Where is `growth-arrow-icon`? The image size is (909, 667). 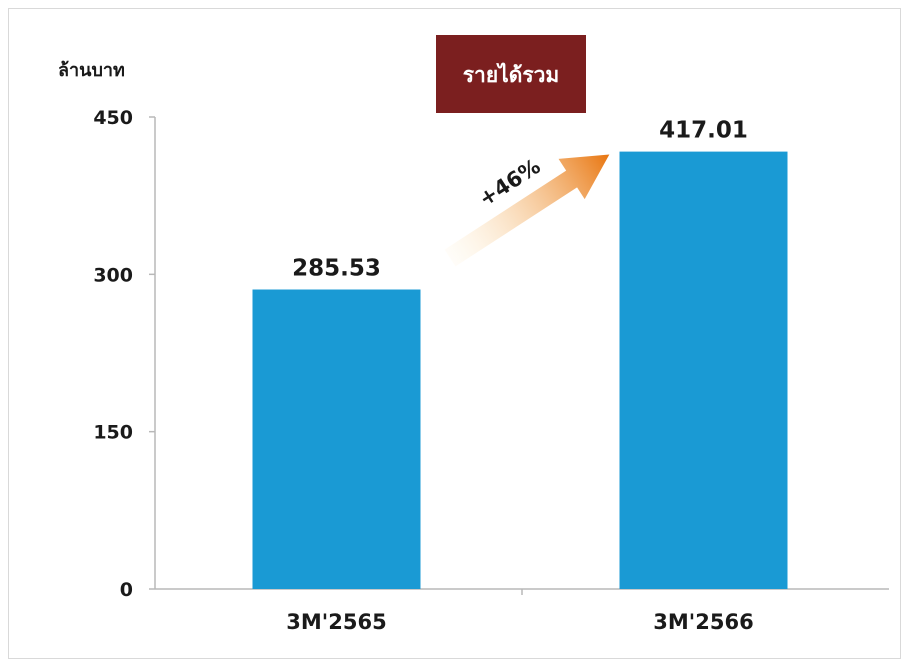 growth-arrow-icon is located at coordinates (527, 210).